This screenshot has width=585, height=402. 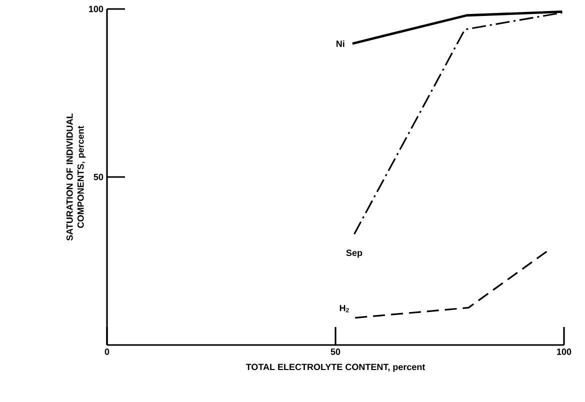 I want to click on x-axis-title: TOTAL ELECTROLYTE CONTENT, percent, so click(x=336, y=368).